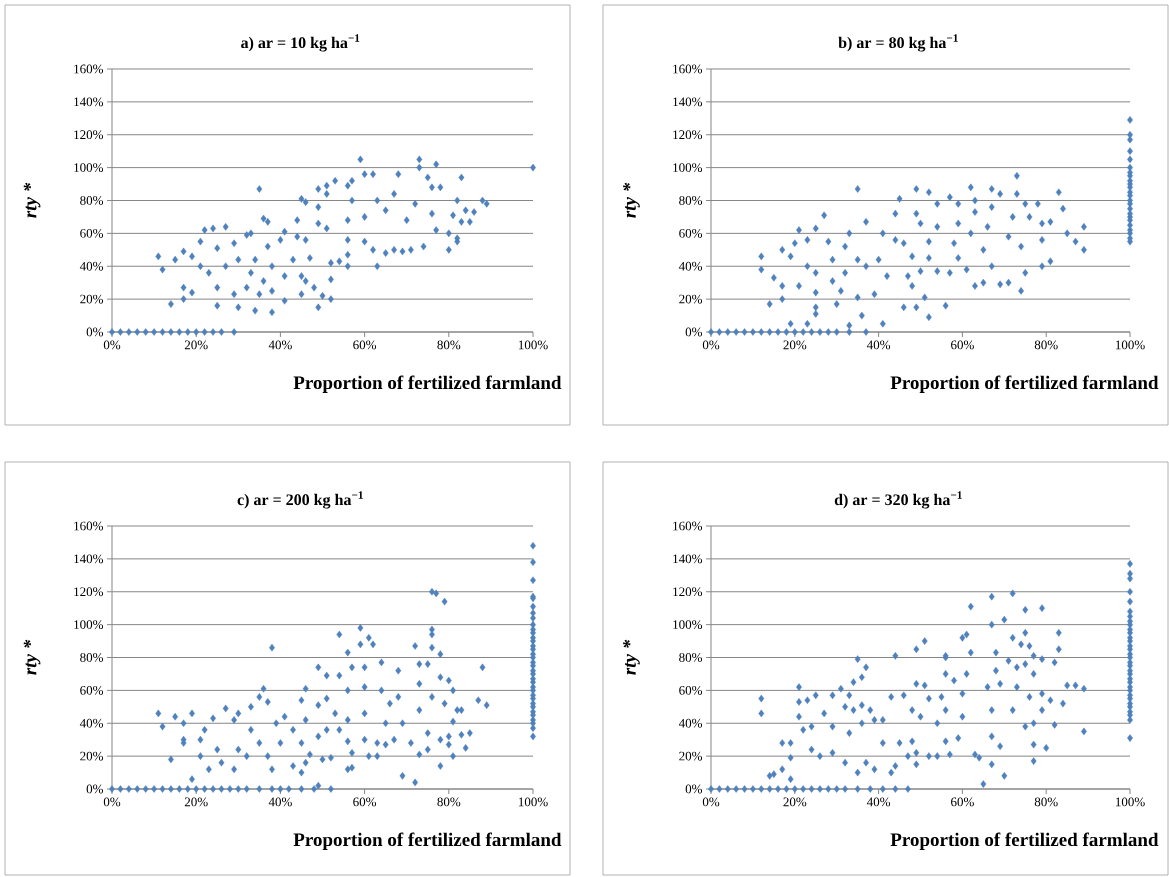  Describe the element at coordinates (898, 43) in the screenshot. I see `chart-title: b) ar = 80 kg ha$^{−1}$` at that location.